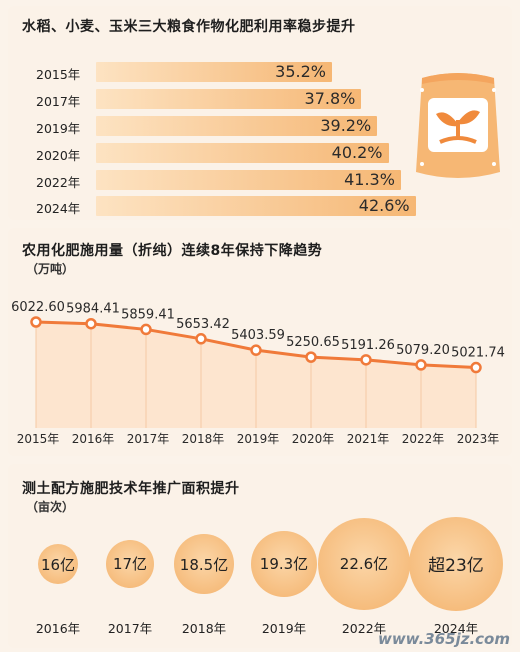 The width and height of the screenshot is (520, 652). What do you see at coordinates (172, 251) in the screenshot?
I see `panel-title: 农用化肥施用量（折纯）连续8年保持下降趋势` at bounding box center [172, 251].